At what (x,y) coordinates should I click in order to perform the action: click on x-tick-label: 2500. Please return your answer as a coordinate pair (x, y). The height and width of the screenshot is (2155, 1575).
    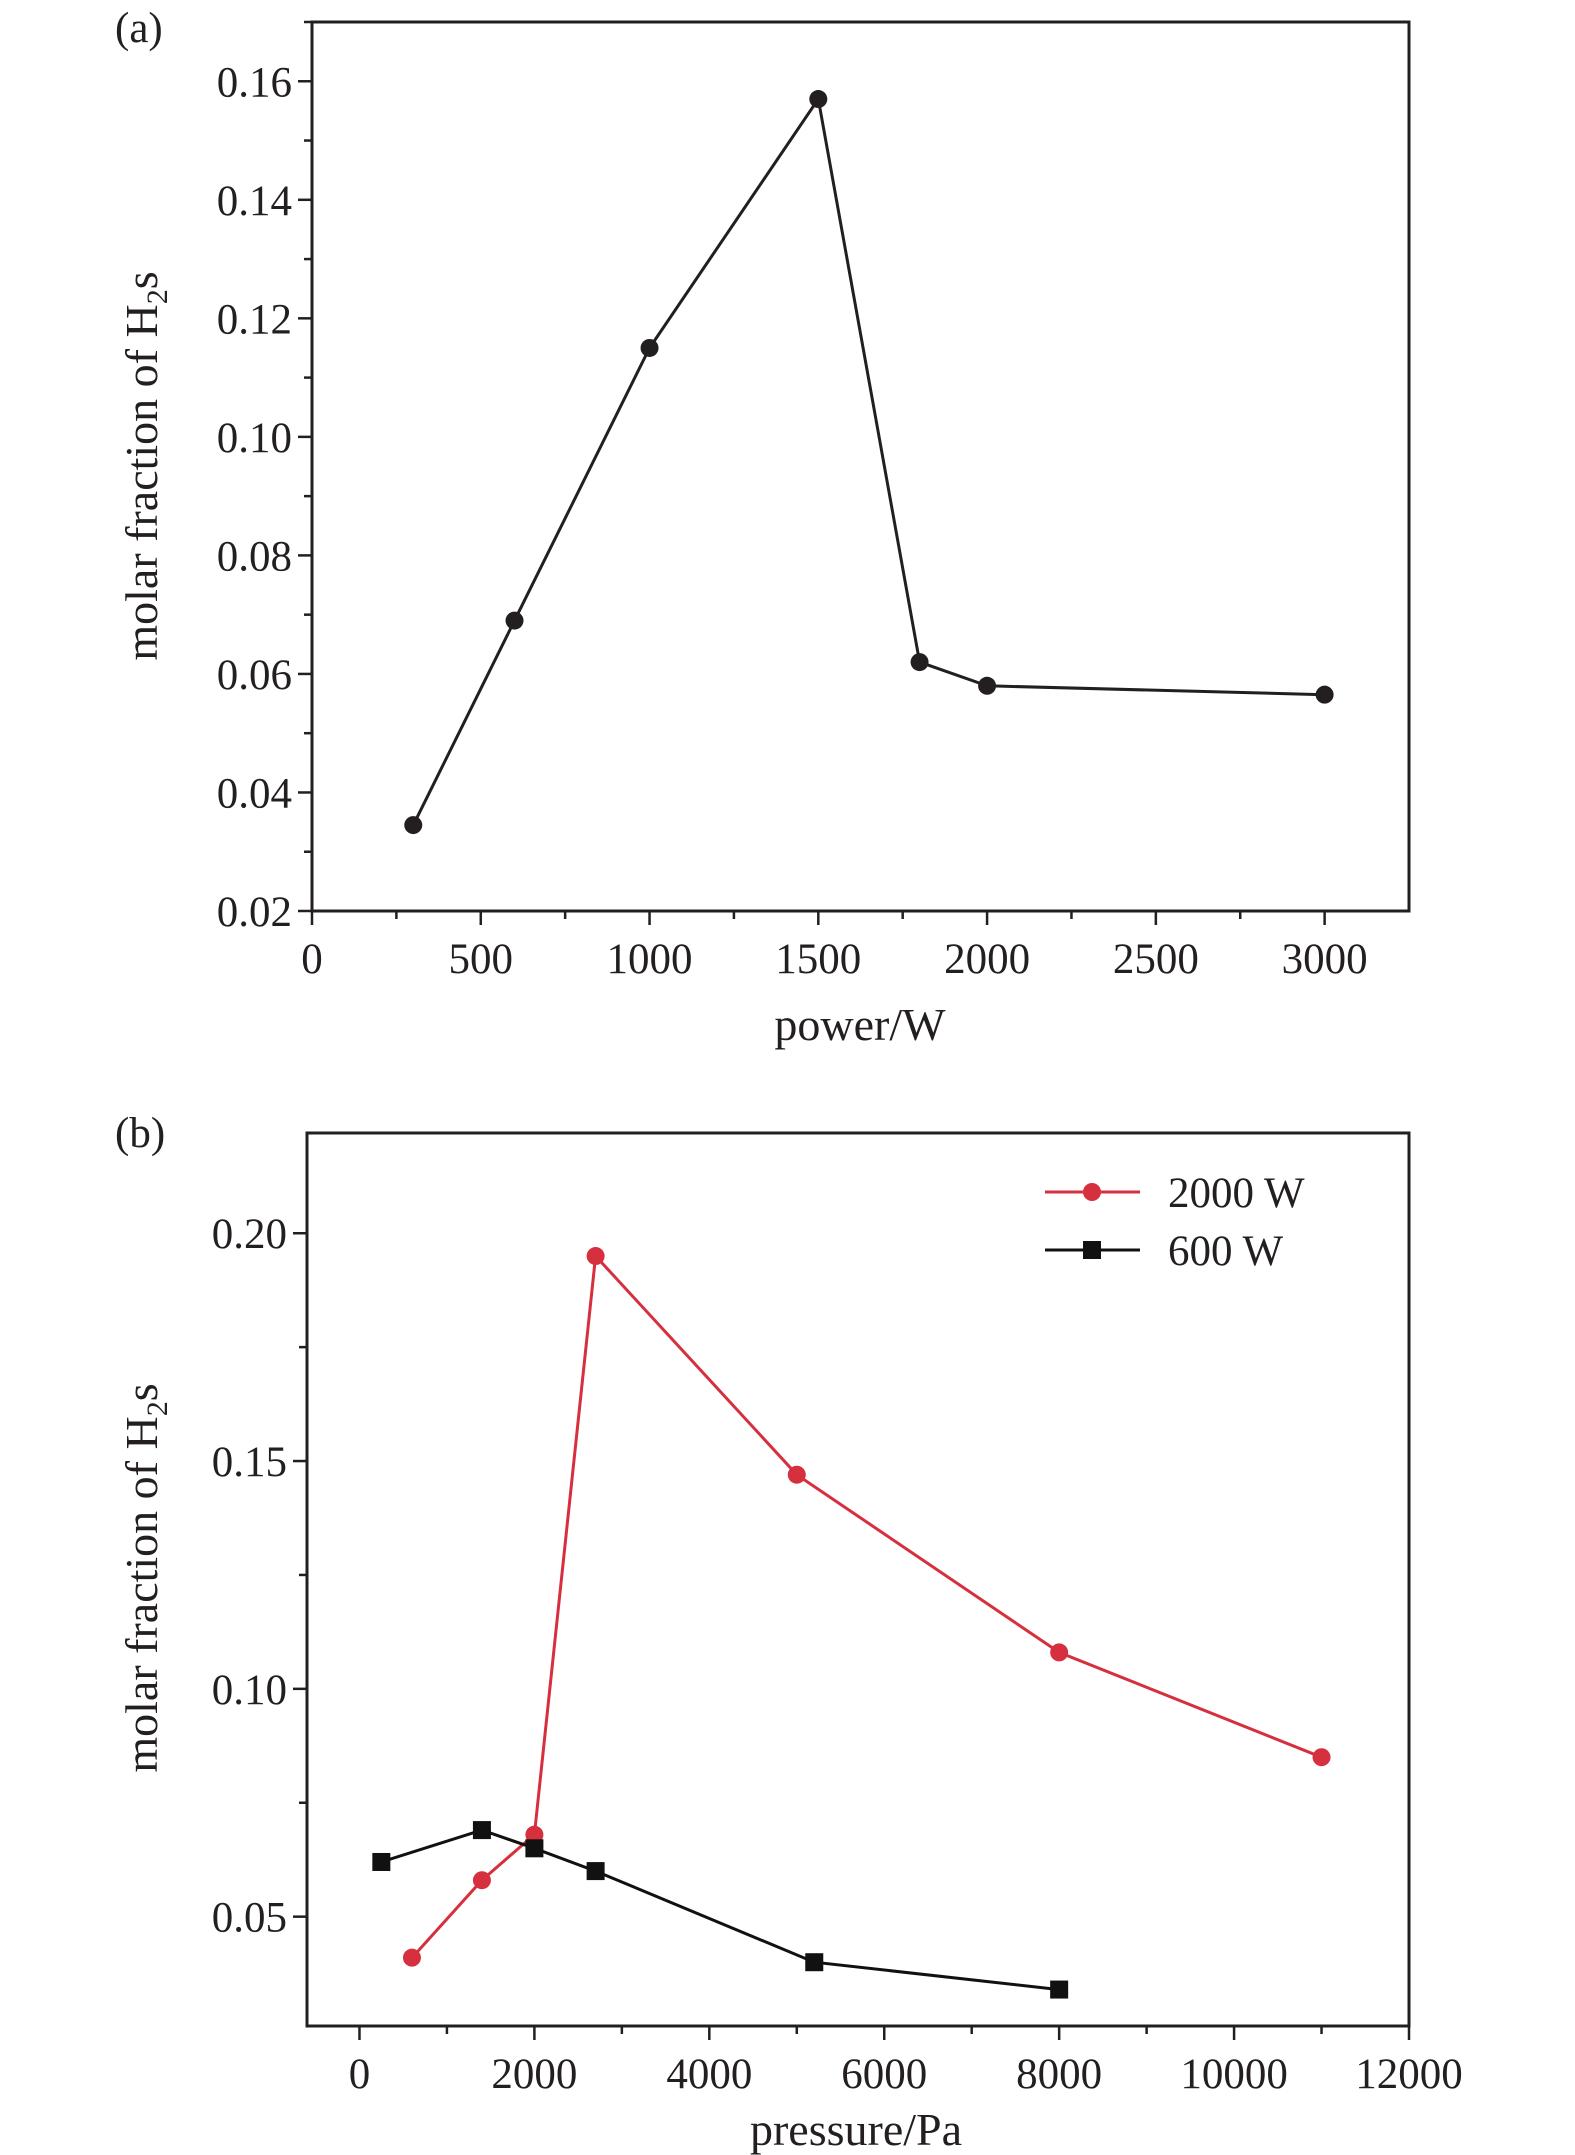
    Looking at the image, I should click on (1156, 959).